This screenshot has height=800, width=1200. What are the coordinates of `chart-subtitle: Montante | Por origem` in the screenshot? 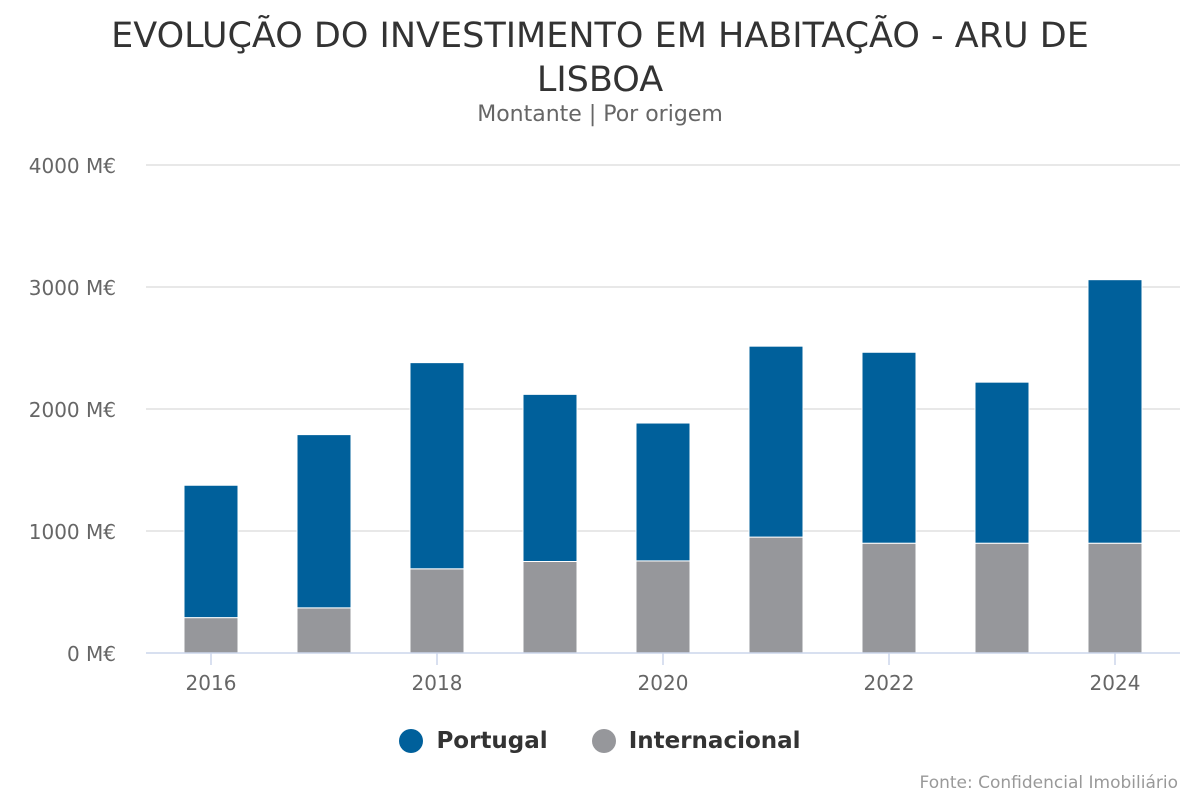 It's located at (600, 114).